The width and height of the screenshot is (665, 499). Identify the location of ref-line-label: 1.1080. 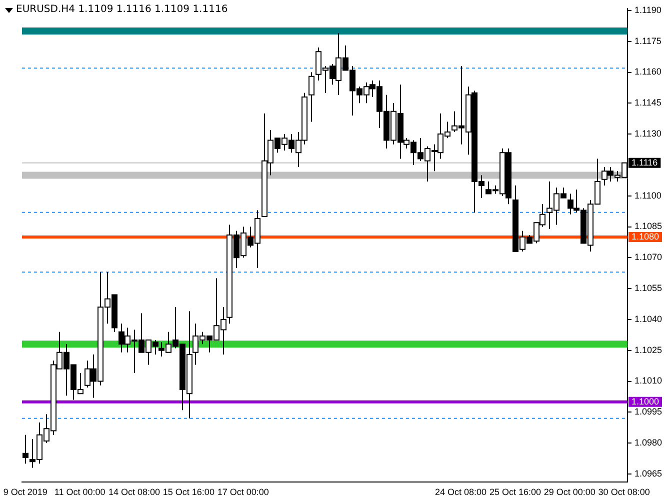
(645, 237).